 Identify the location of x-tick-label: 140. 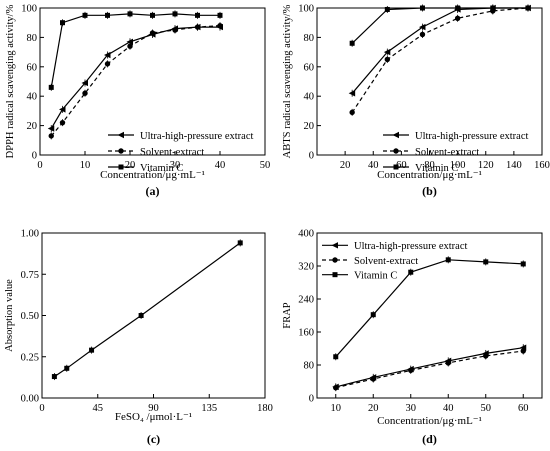
(514, 165).